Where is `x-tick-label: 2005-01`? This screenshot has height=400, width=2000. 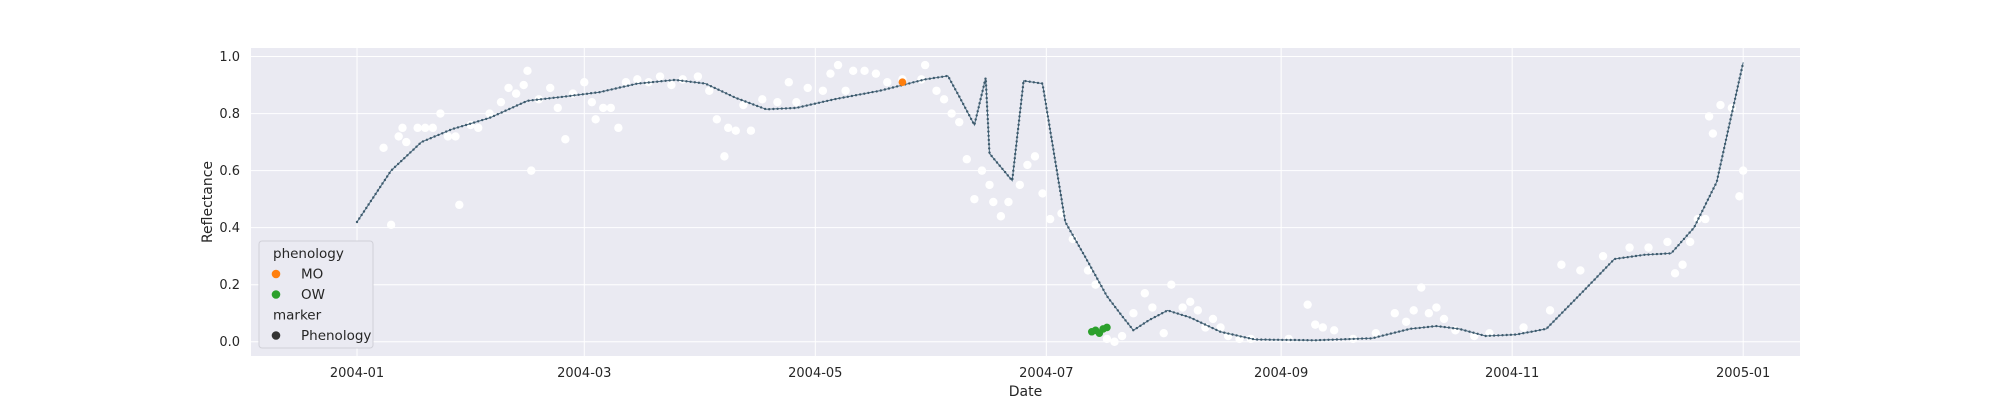
x-tick-label: 2005-01 is located at coordinates (1743, 373).